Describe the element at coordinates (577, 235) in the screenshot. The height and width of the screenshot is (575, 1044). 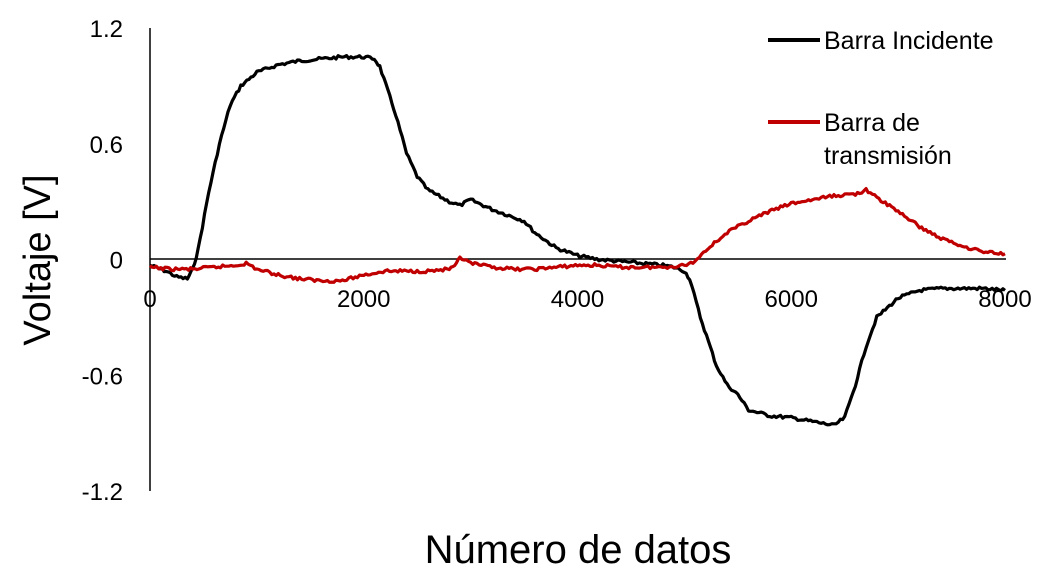
I see `series-line-transmision` at that location.